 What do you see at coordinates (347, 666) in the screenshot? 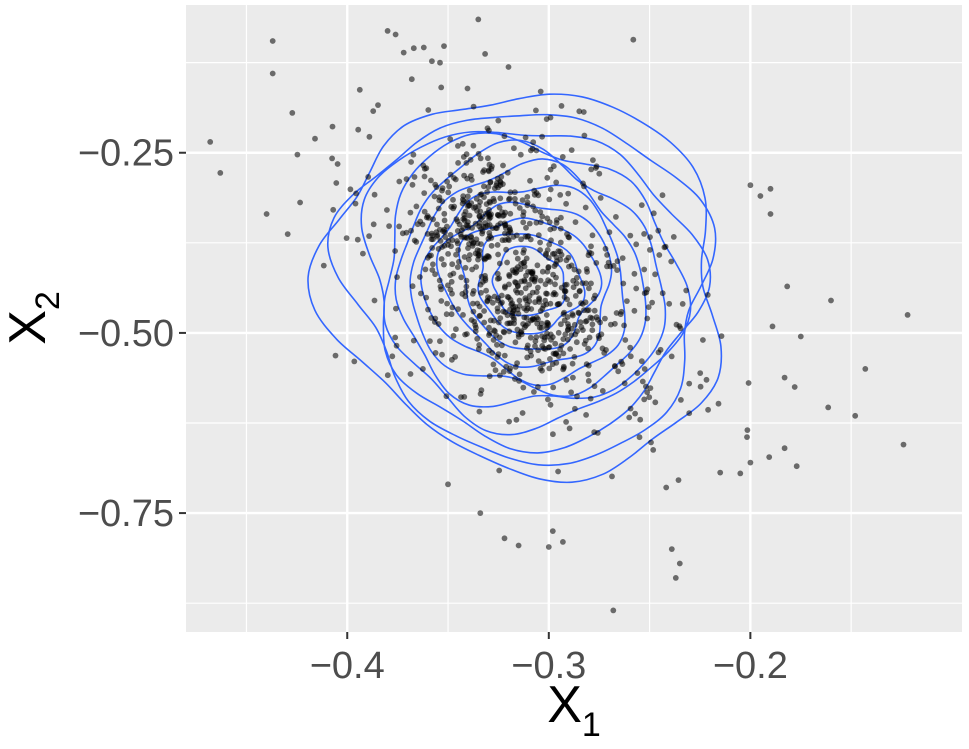
I see `x-tick-label: −0.4` at bounding box center [347, 666].